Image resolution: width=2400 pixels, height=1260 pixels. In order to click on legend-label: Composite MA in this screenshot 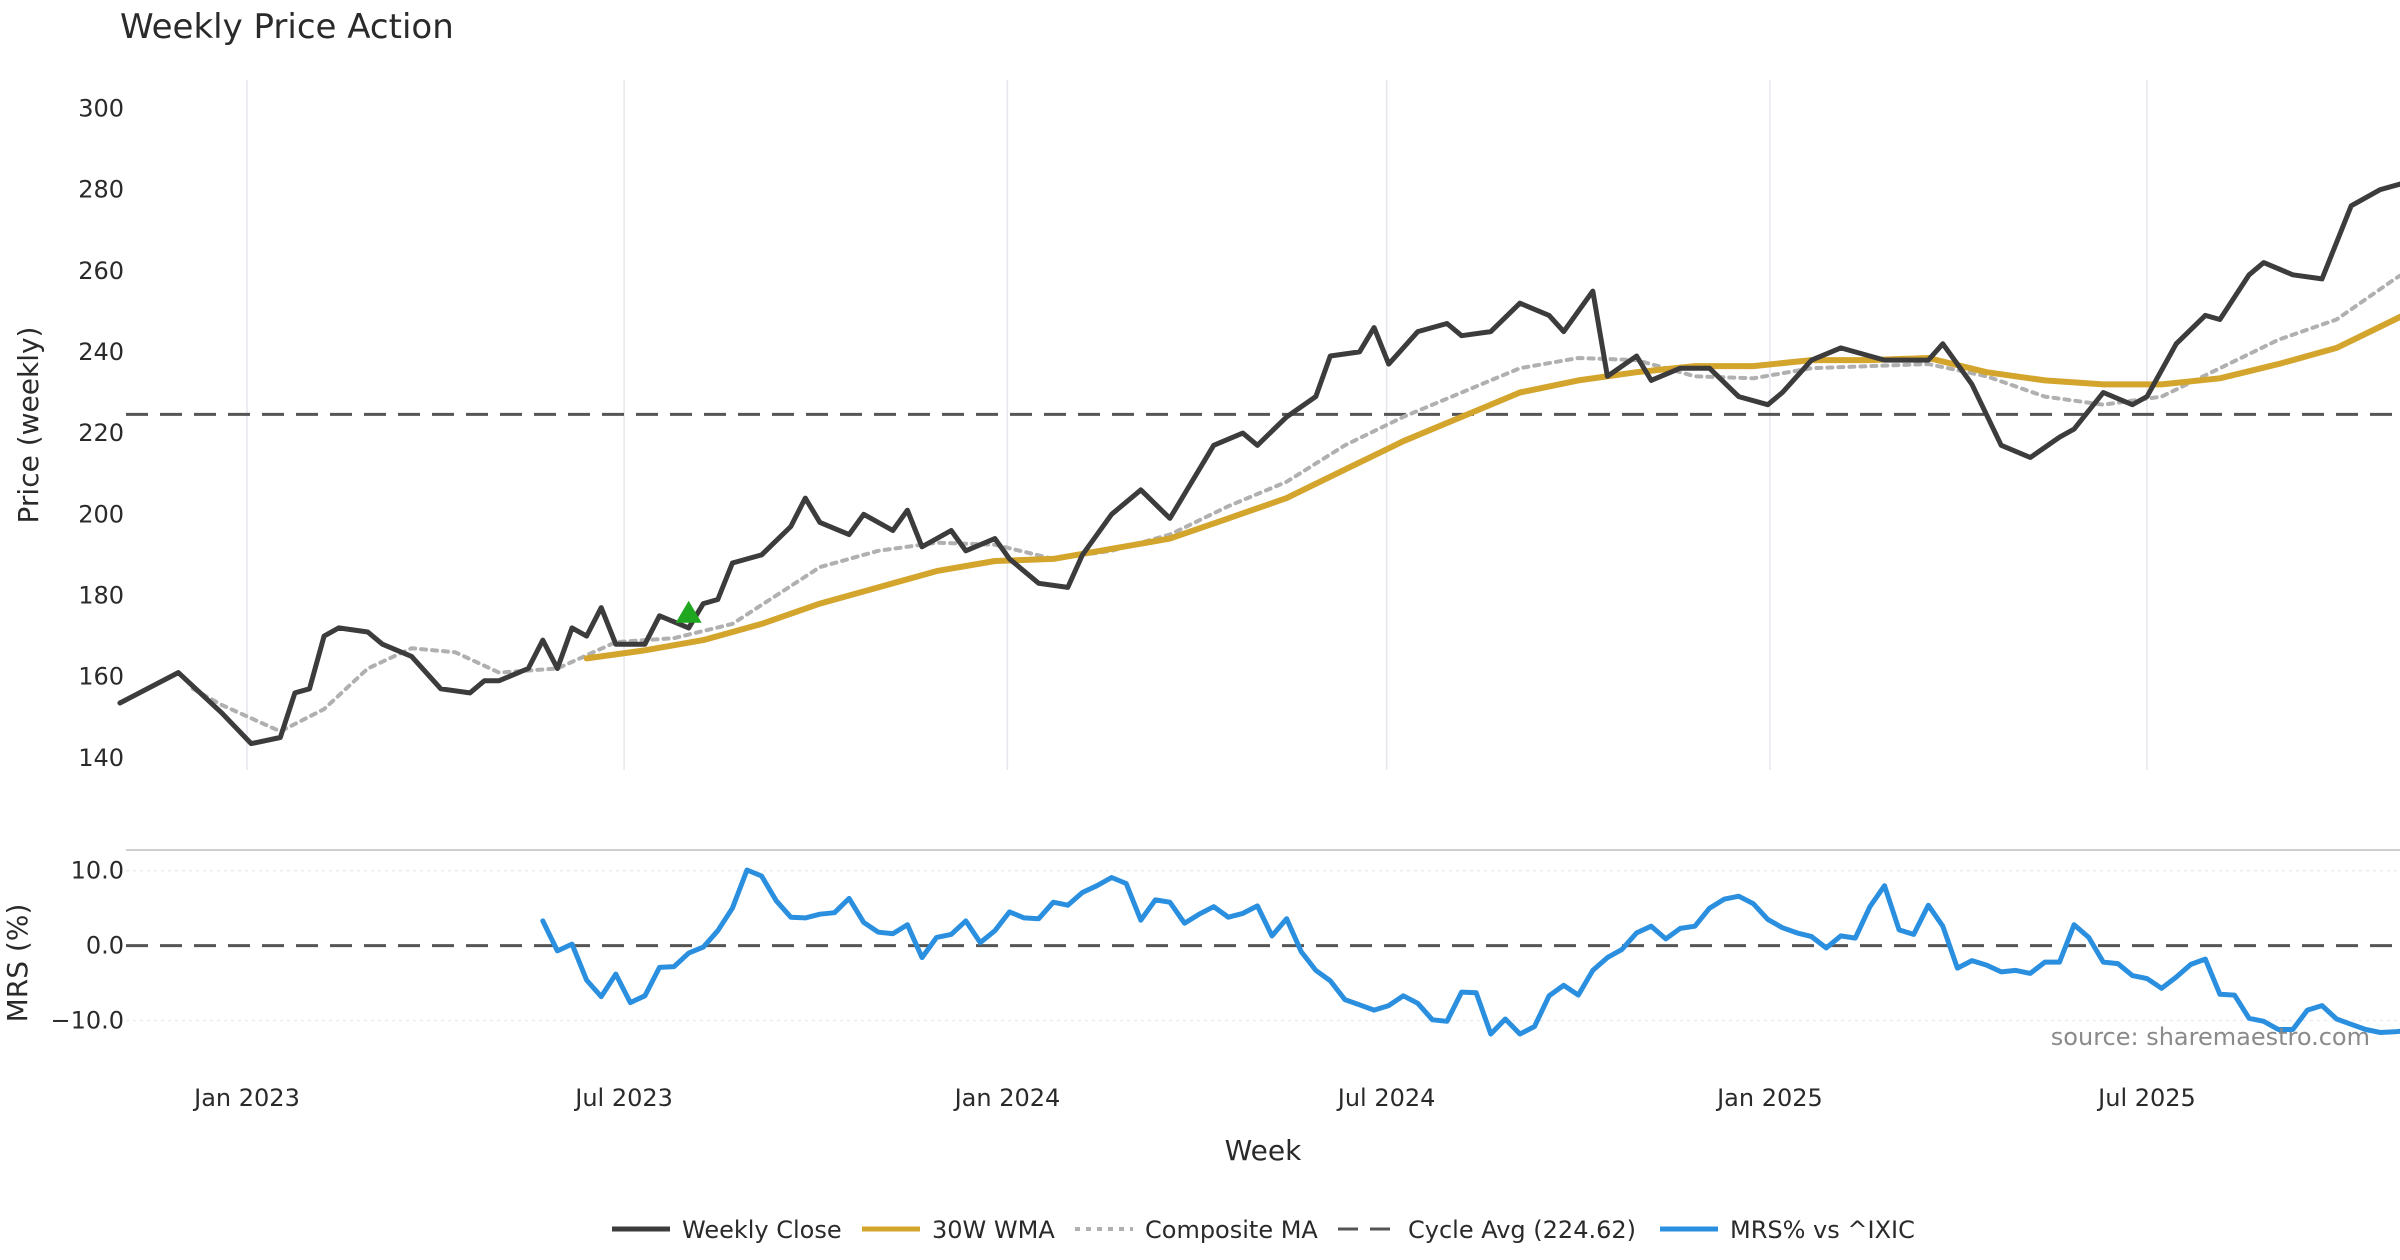, I will do `click(1231, 1230)`.